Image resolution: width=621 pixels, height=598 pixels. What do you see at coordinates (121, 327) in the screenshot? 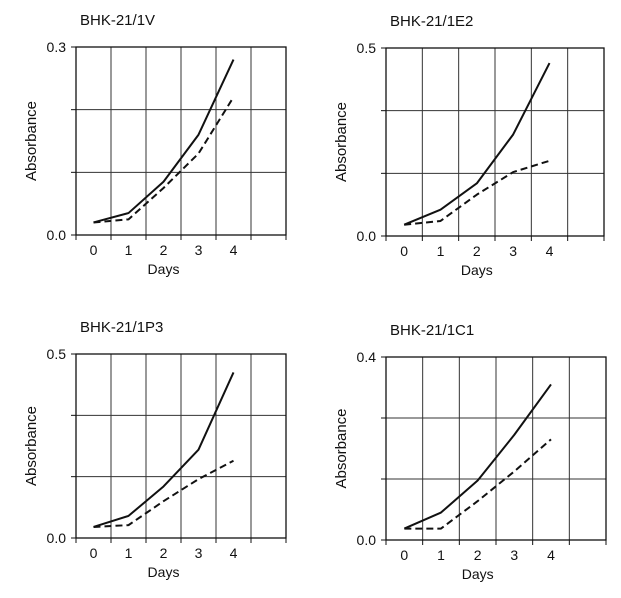
I see `chart-title: BHK-21/1P3` at bounding box center [121, 327].